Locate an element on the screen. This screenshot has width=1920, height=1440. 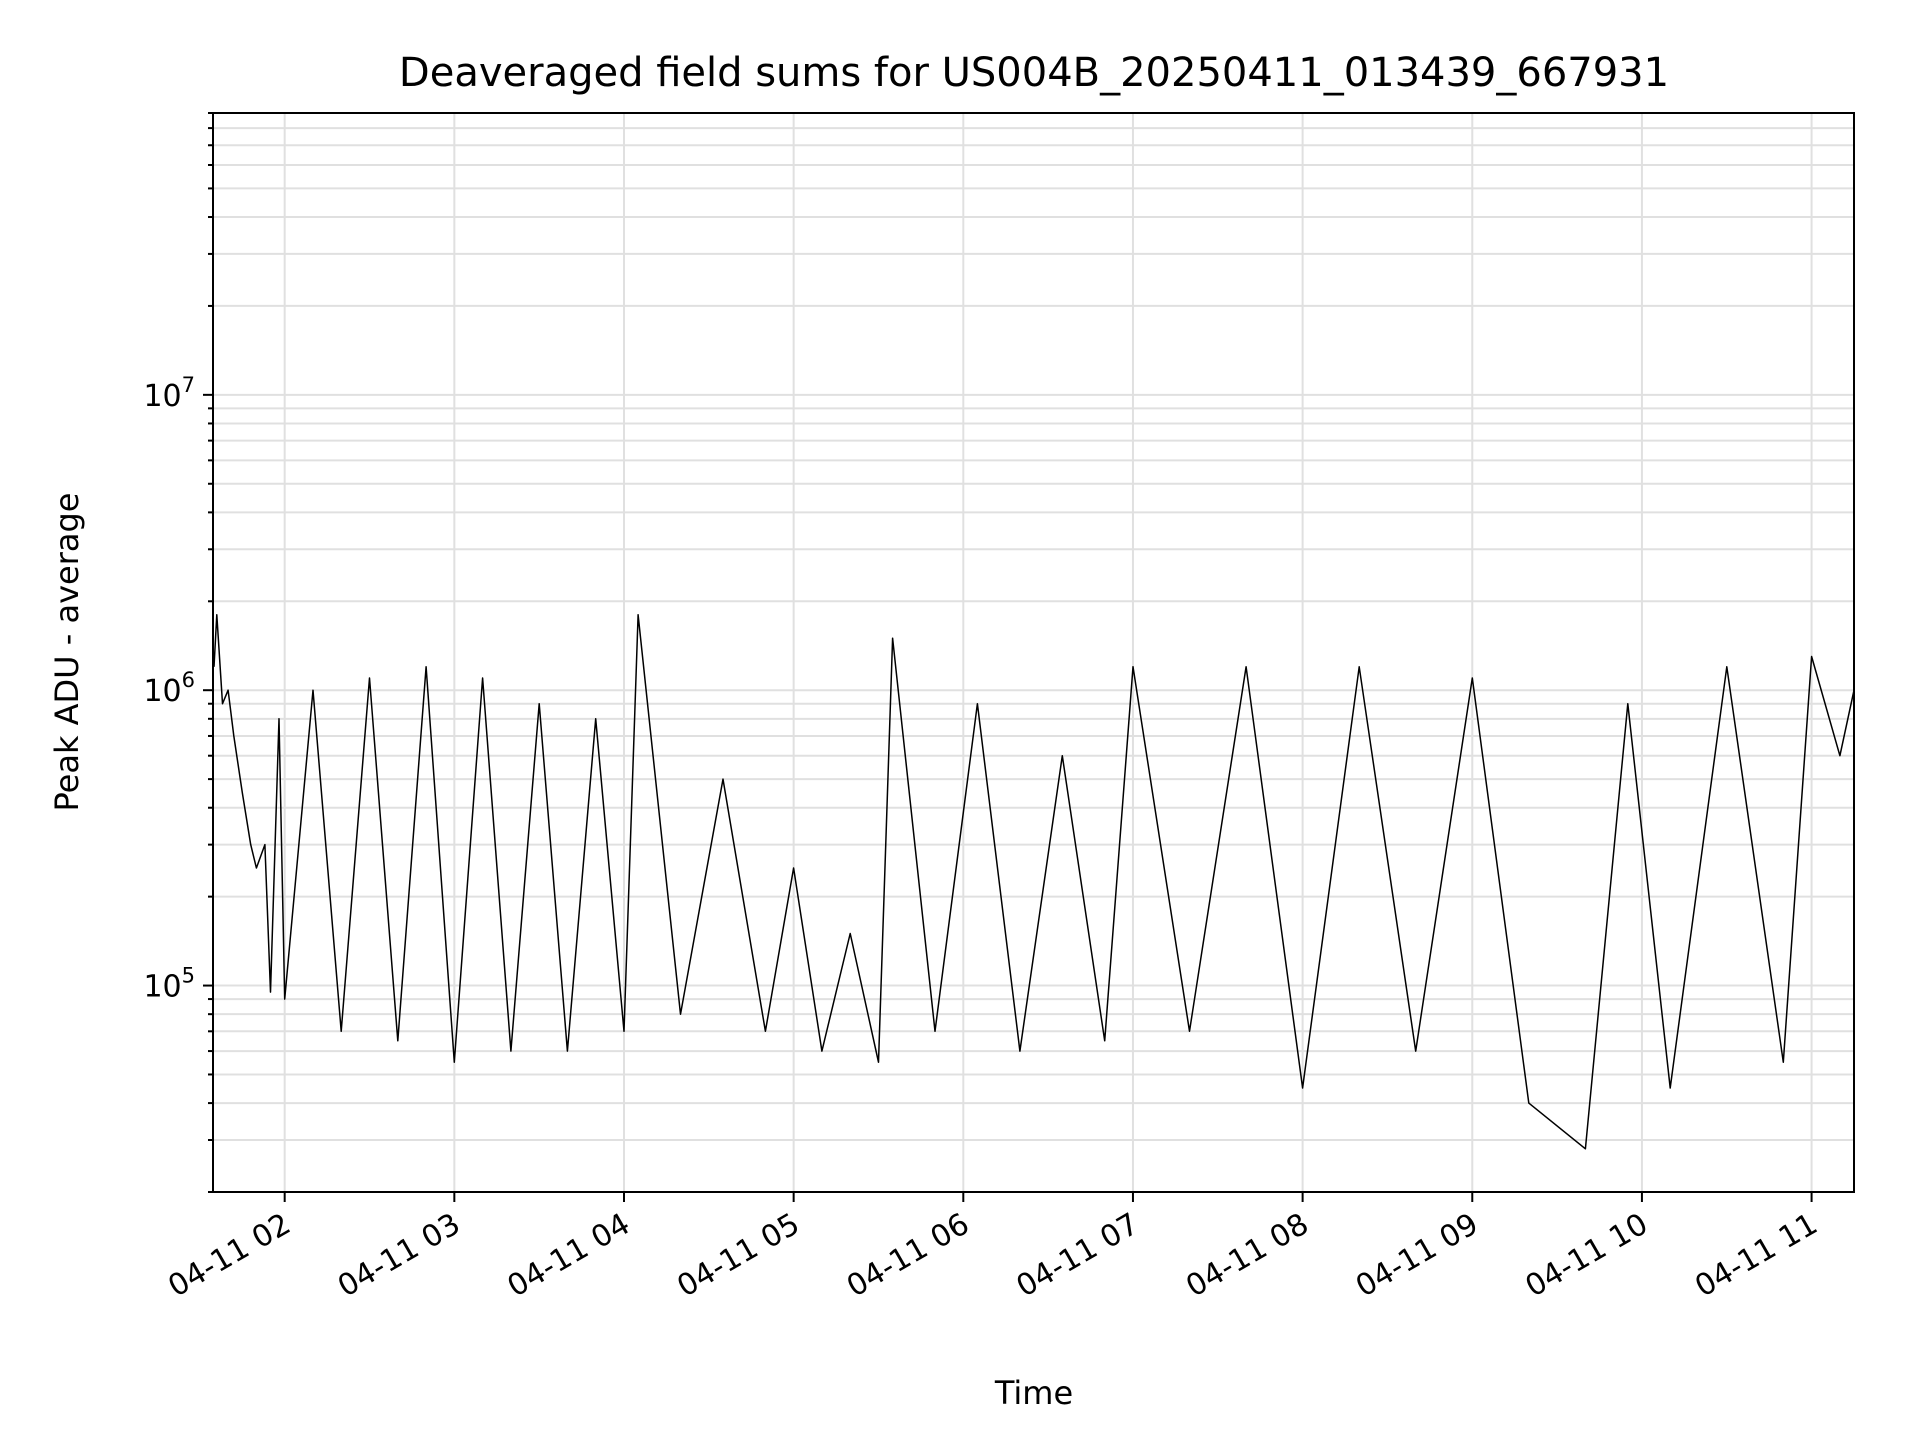
y-tick-label: 10⁶ is located at coordinates (169, 688).